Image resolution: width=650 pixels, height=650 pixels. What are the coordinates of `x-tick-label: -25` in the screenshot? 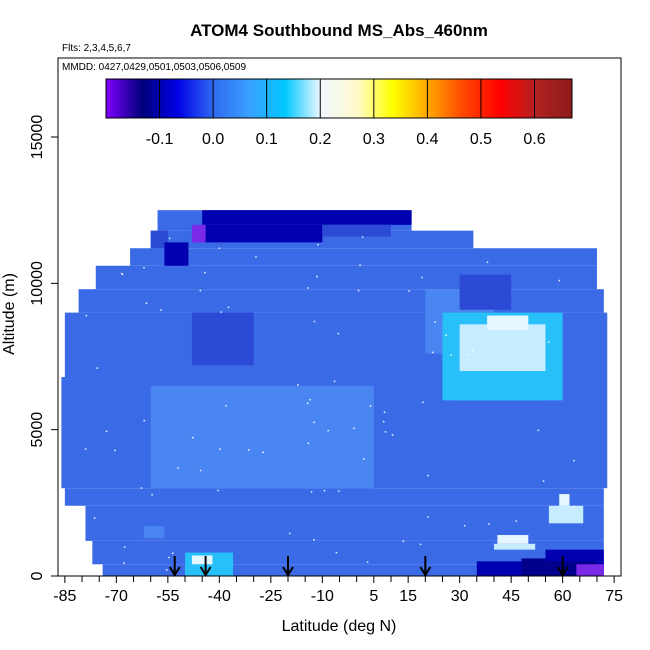 It's located at (270, 596).